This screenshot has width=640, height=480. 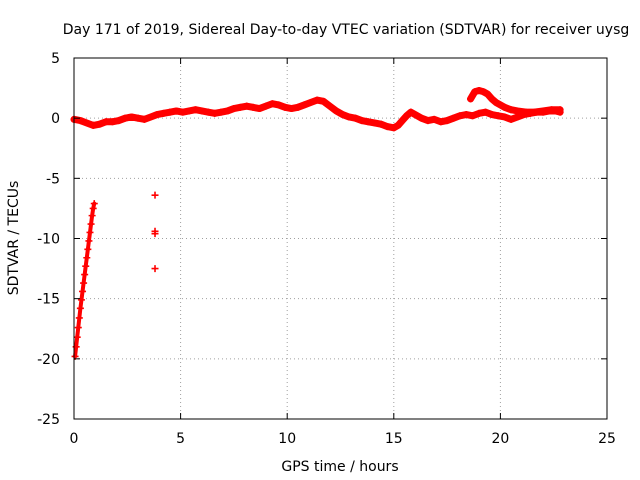 I want to click on y-tick-label: -10, so click(x=48, y=240).